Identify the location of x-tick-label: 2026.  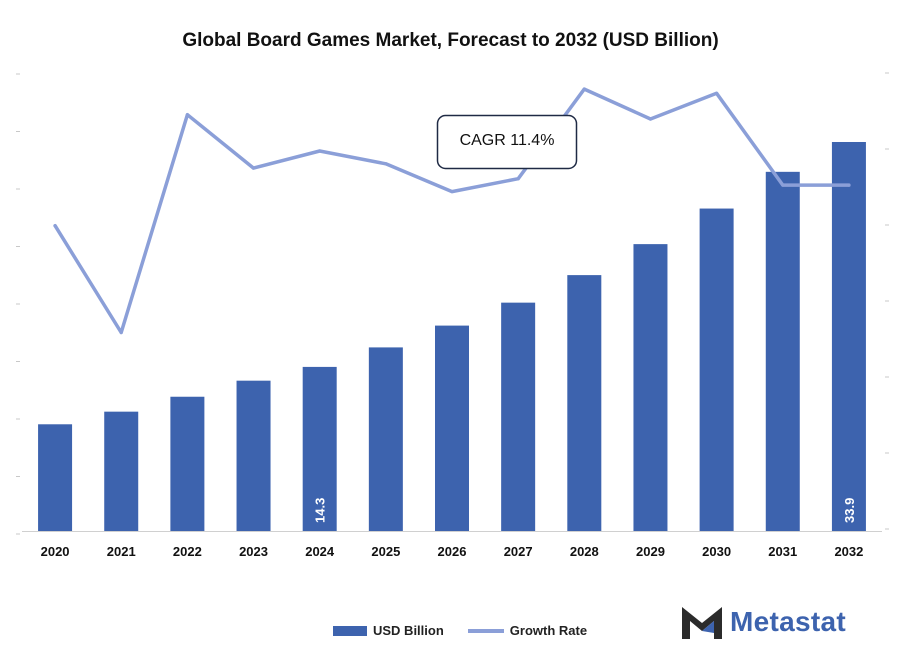
(452, 551).